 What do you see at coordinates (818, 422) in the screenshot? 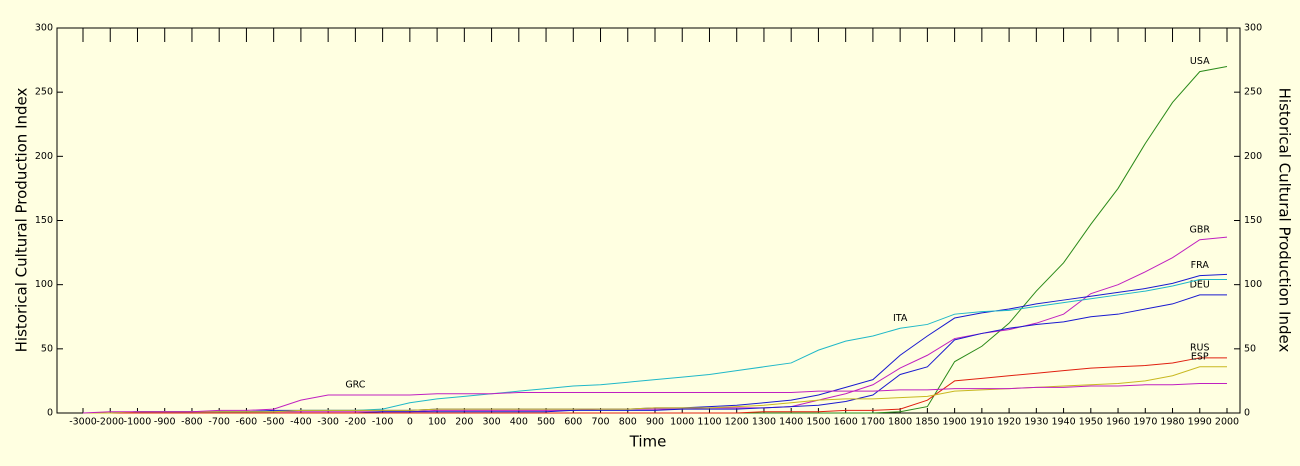
I see `x-tick-label: 1500` at bounding box center [818, 422].